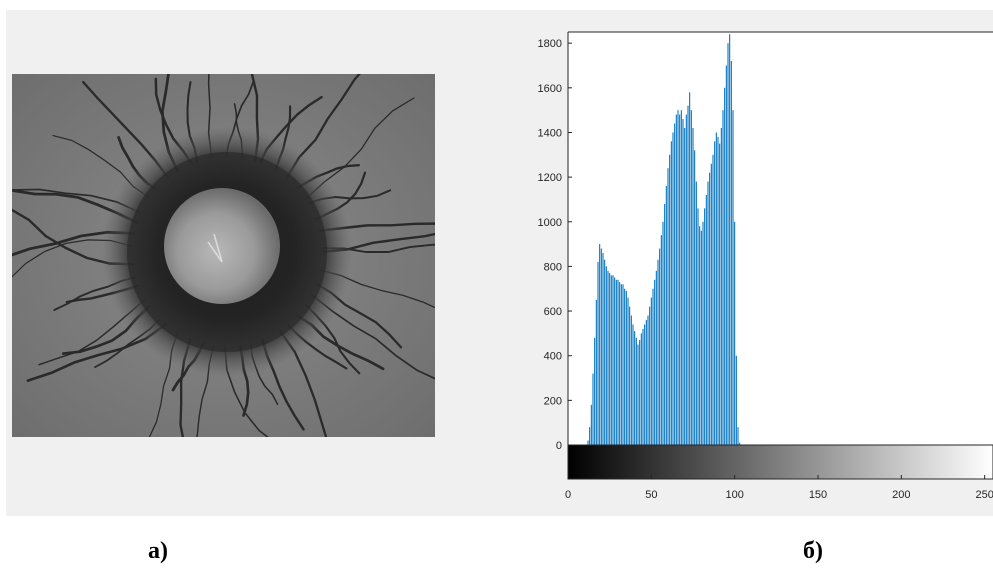  Describe the element at coordinates (568, 495) in the screenshot. I see `x-tick-label: 0` at that location.